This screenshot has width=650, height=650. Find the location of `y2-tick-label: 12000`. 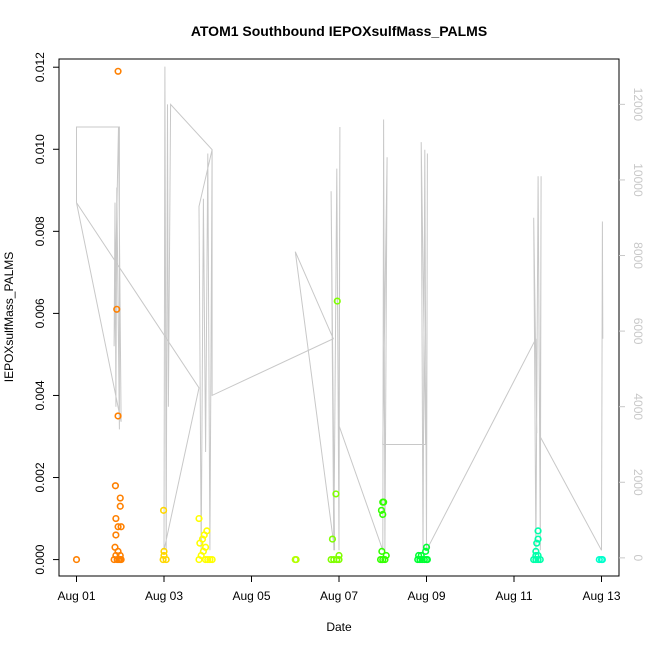

y2-tick-label: 12000 is located at coordinates (638, 105).